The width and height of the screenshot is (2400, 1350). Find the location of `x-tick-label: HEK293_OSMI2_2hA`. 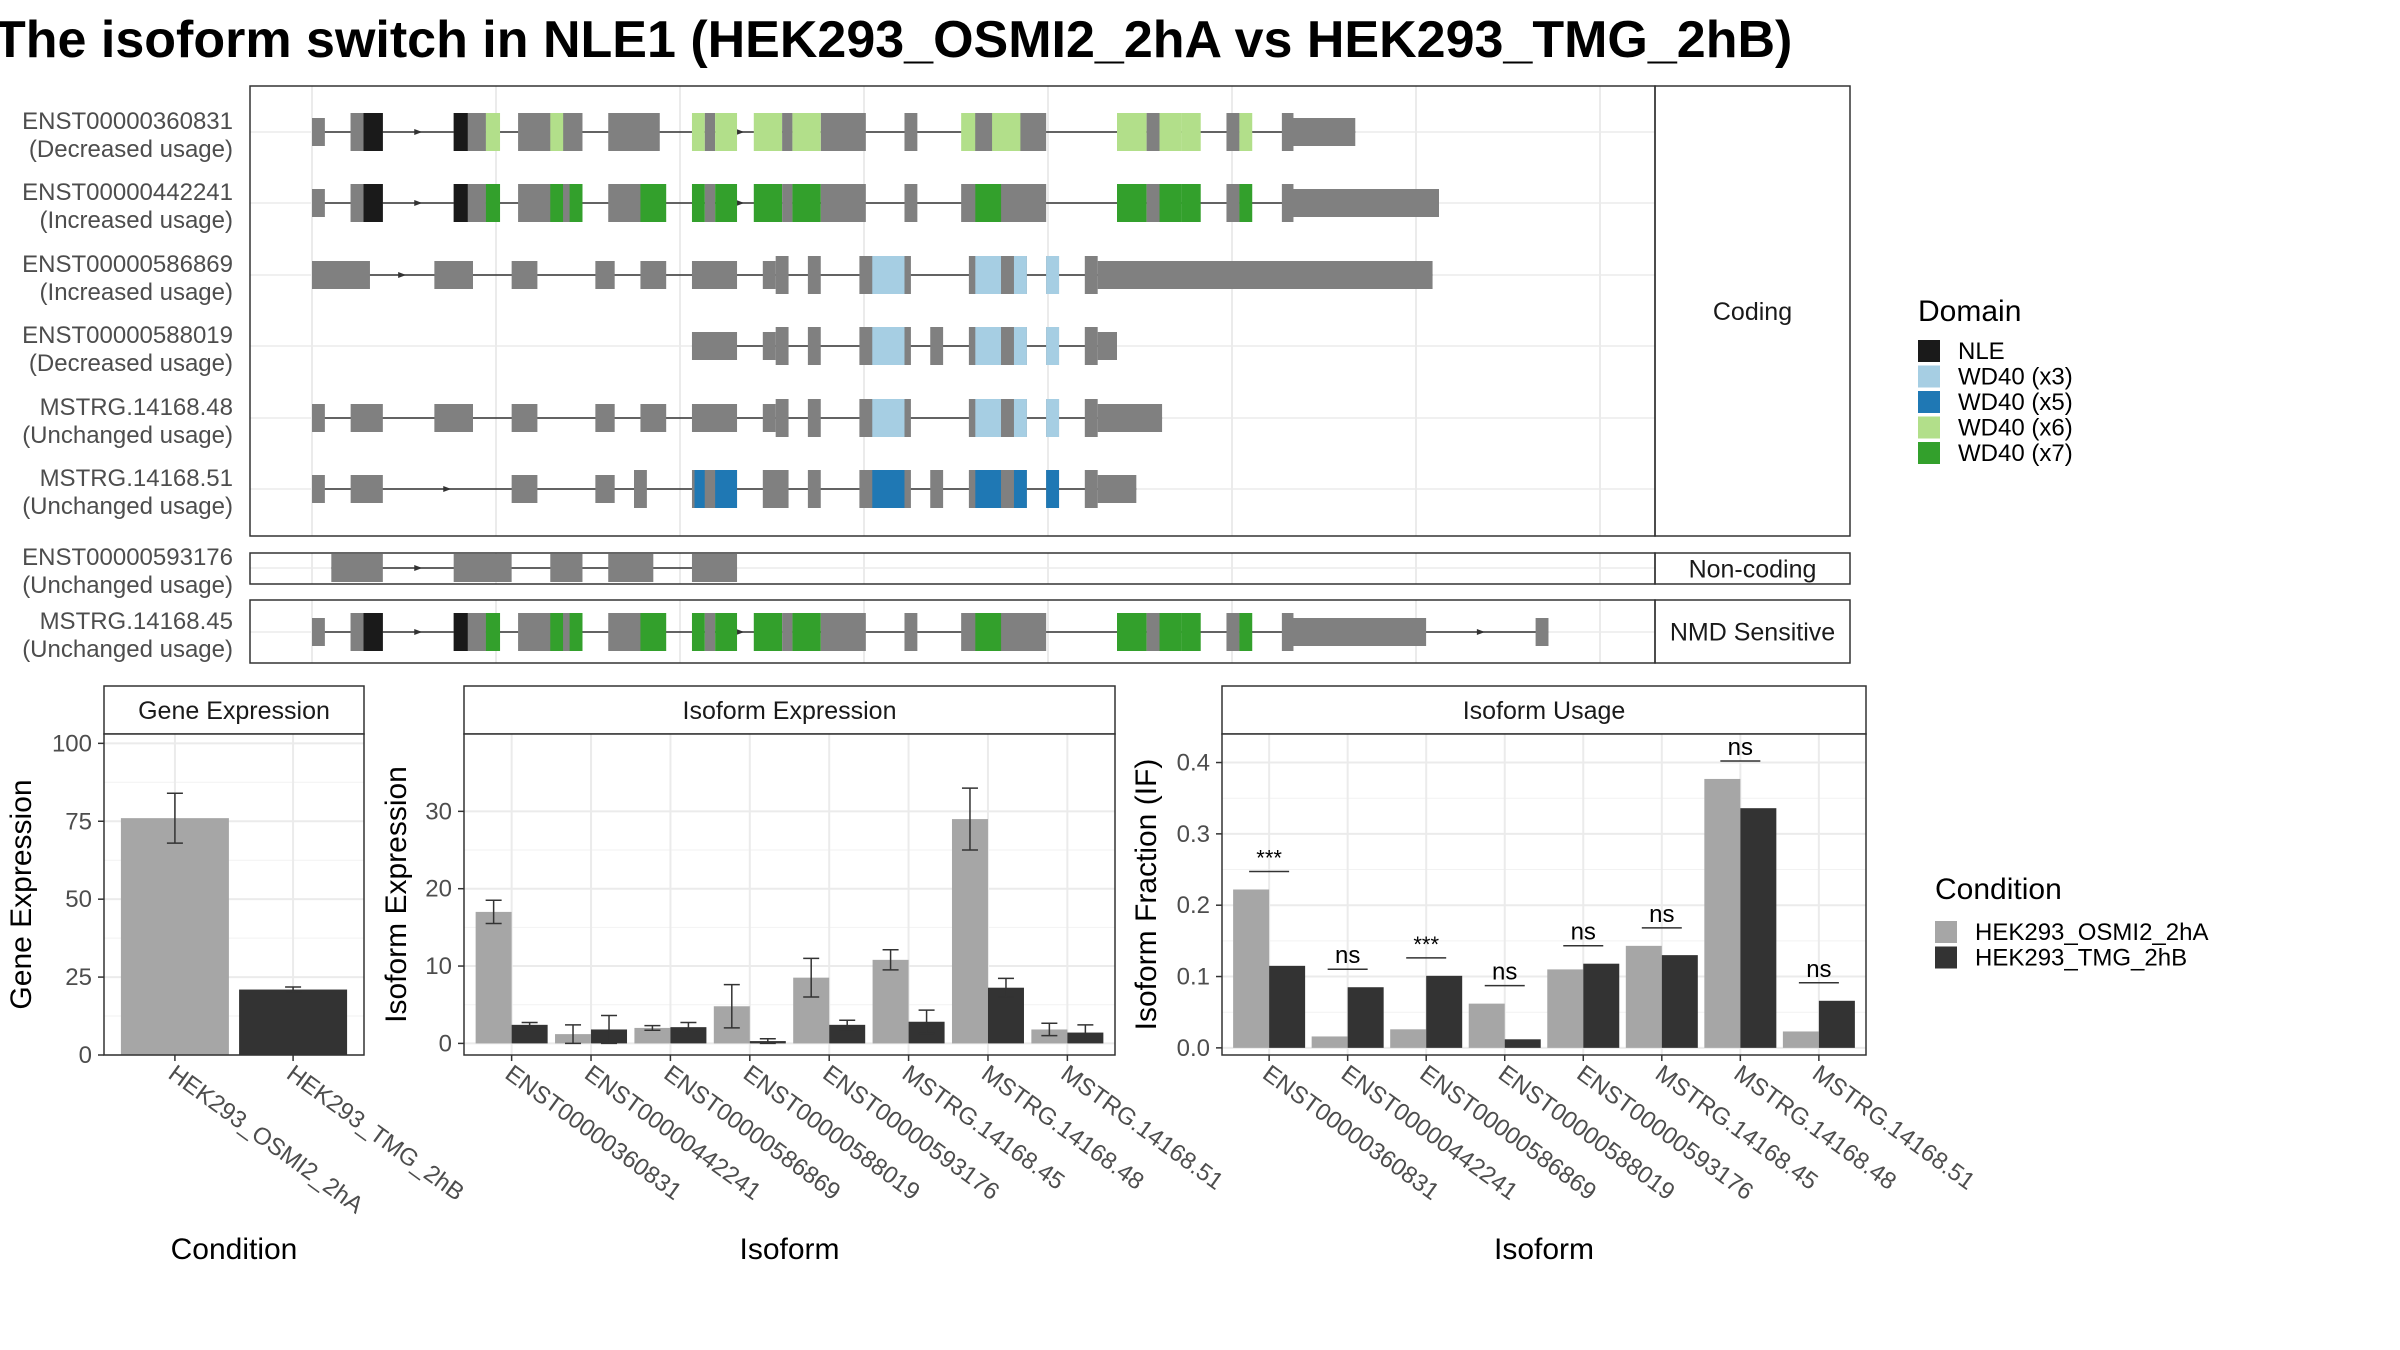

x-tick-label: HEK293_OSMI2_2hA is located at coordinates (265, 1139).